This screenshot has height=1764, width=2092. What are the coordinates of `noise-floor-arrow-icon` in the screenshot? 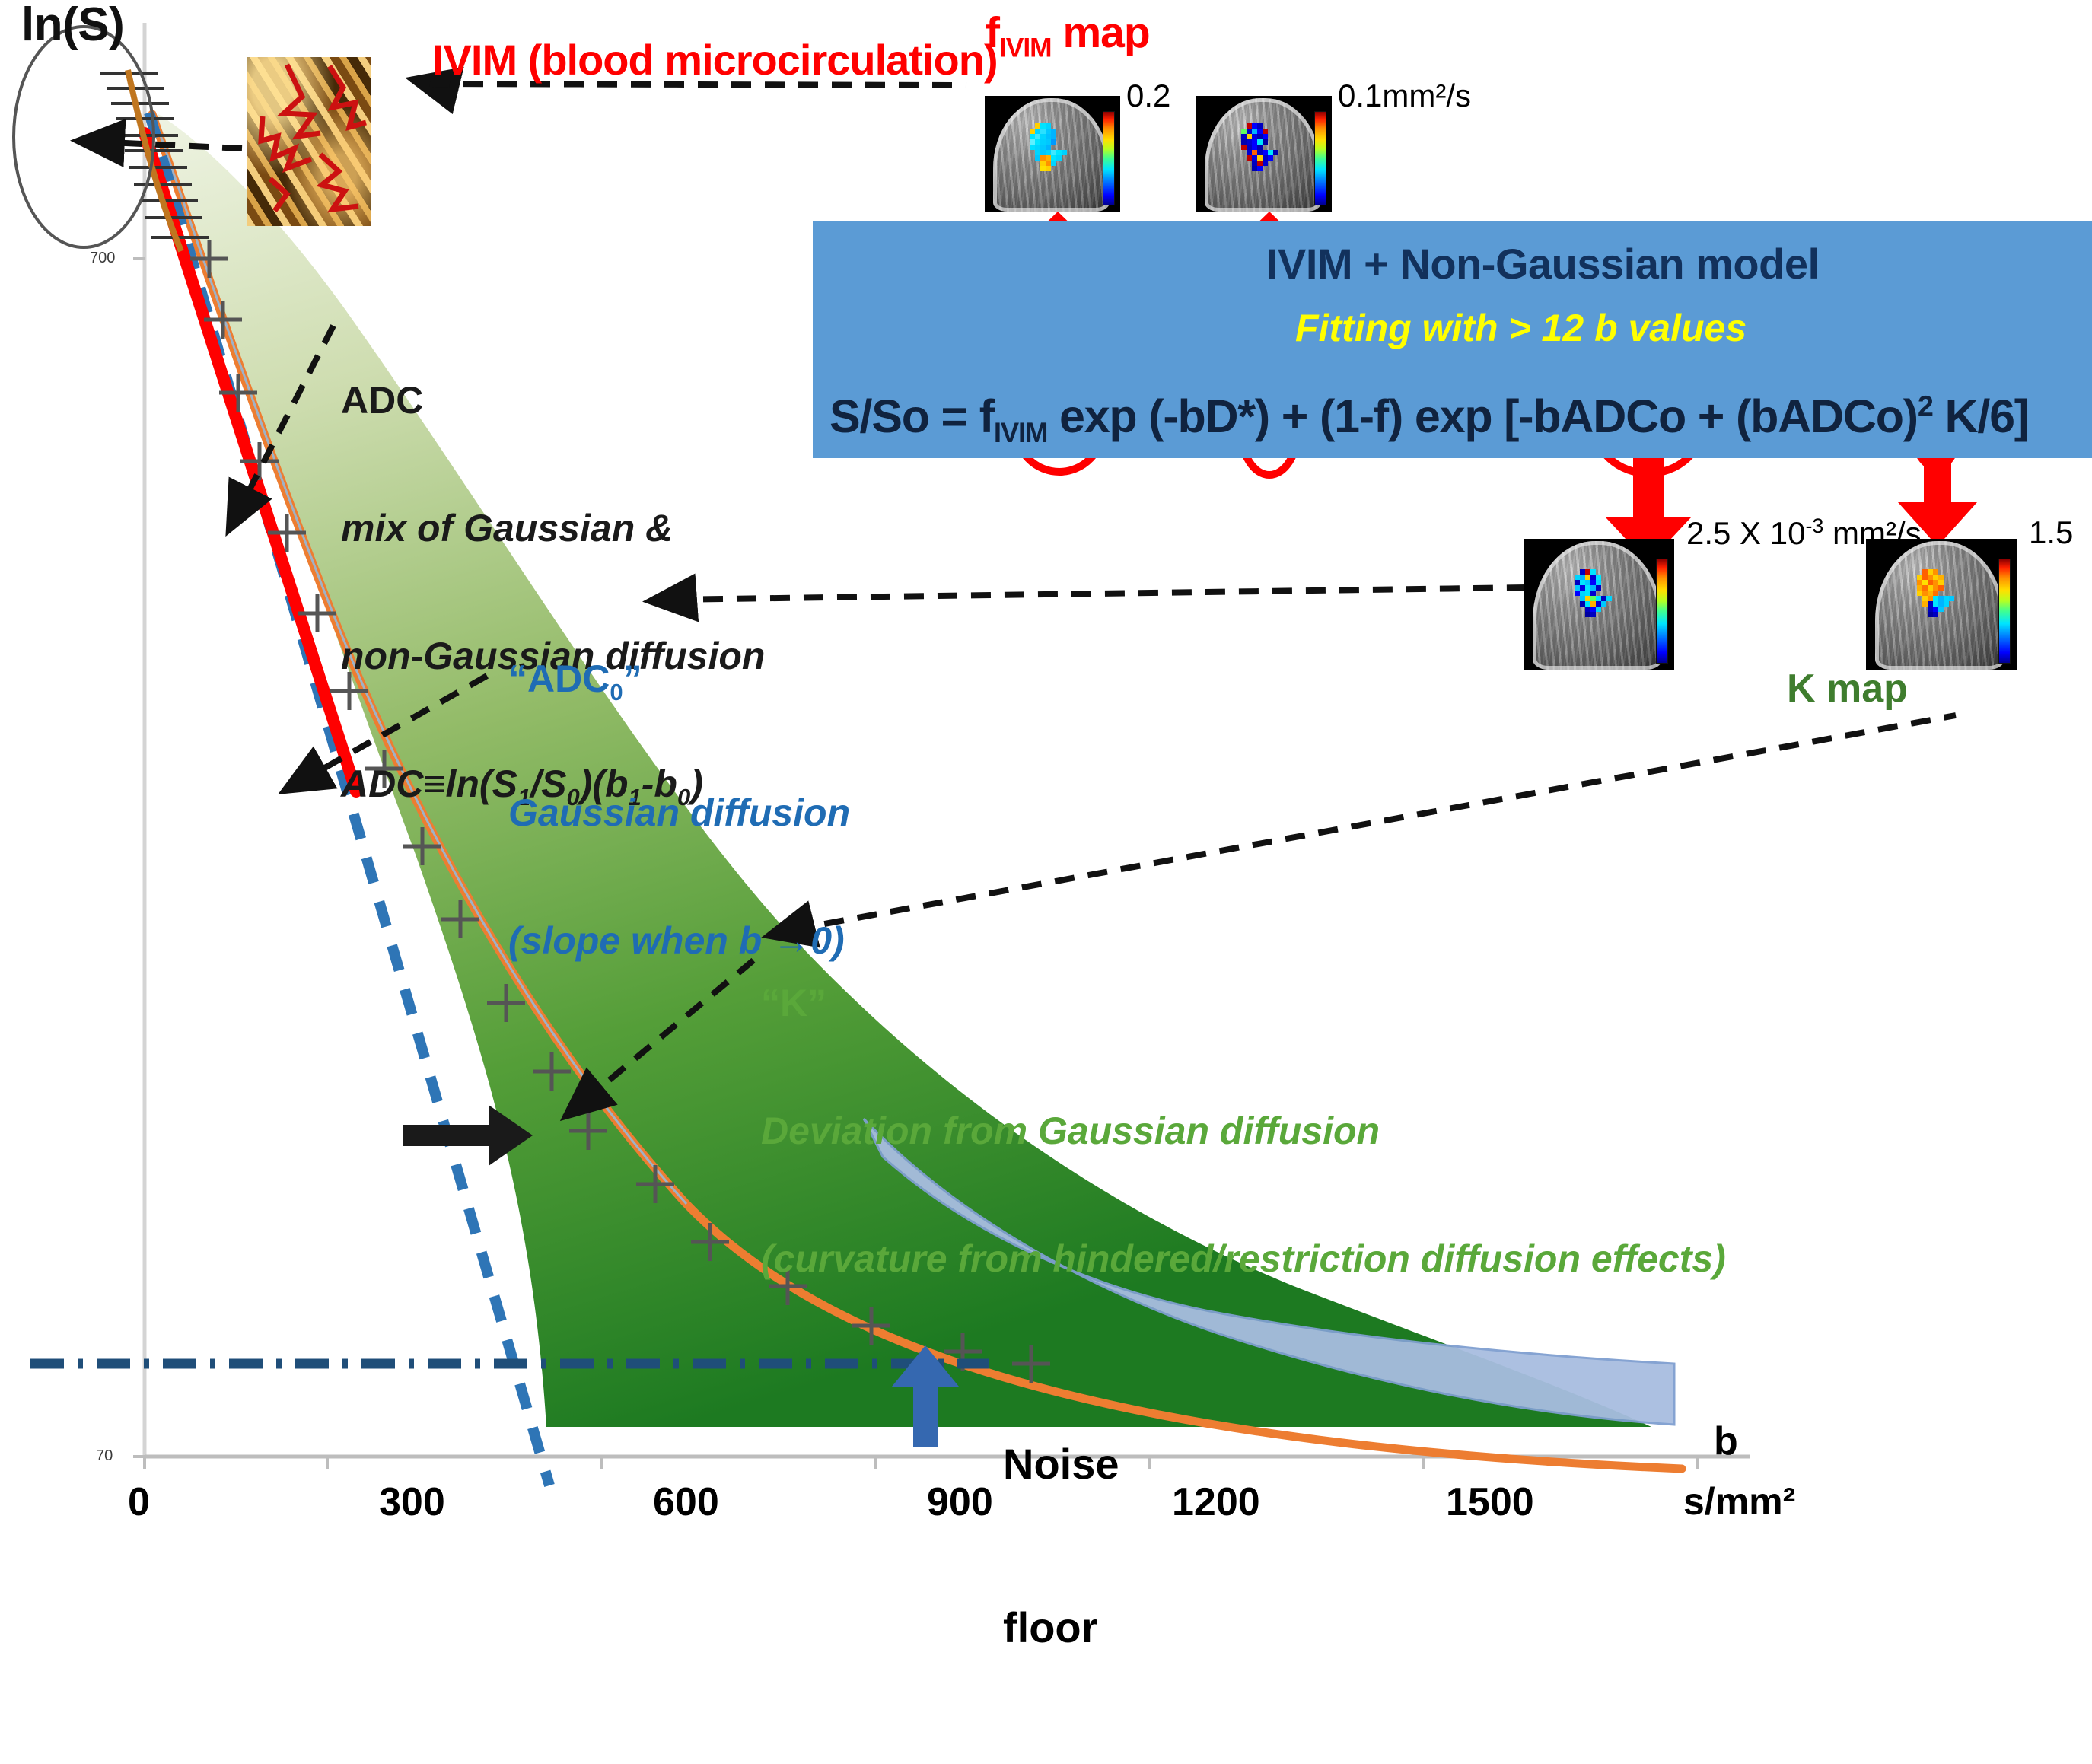 It's located at (925, 1396).